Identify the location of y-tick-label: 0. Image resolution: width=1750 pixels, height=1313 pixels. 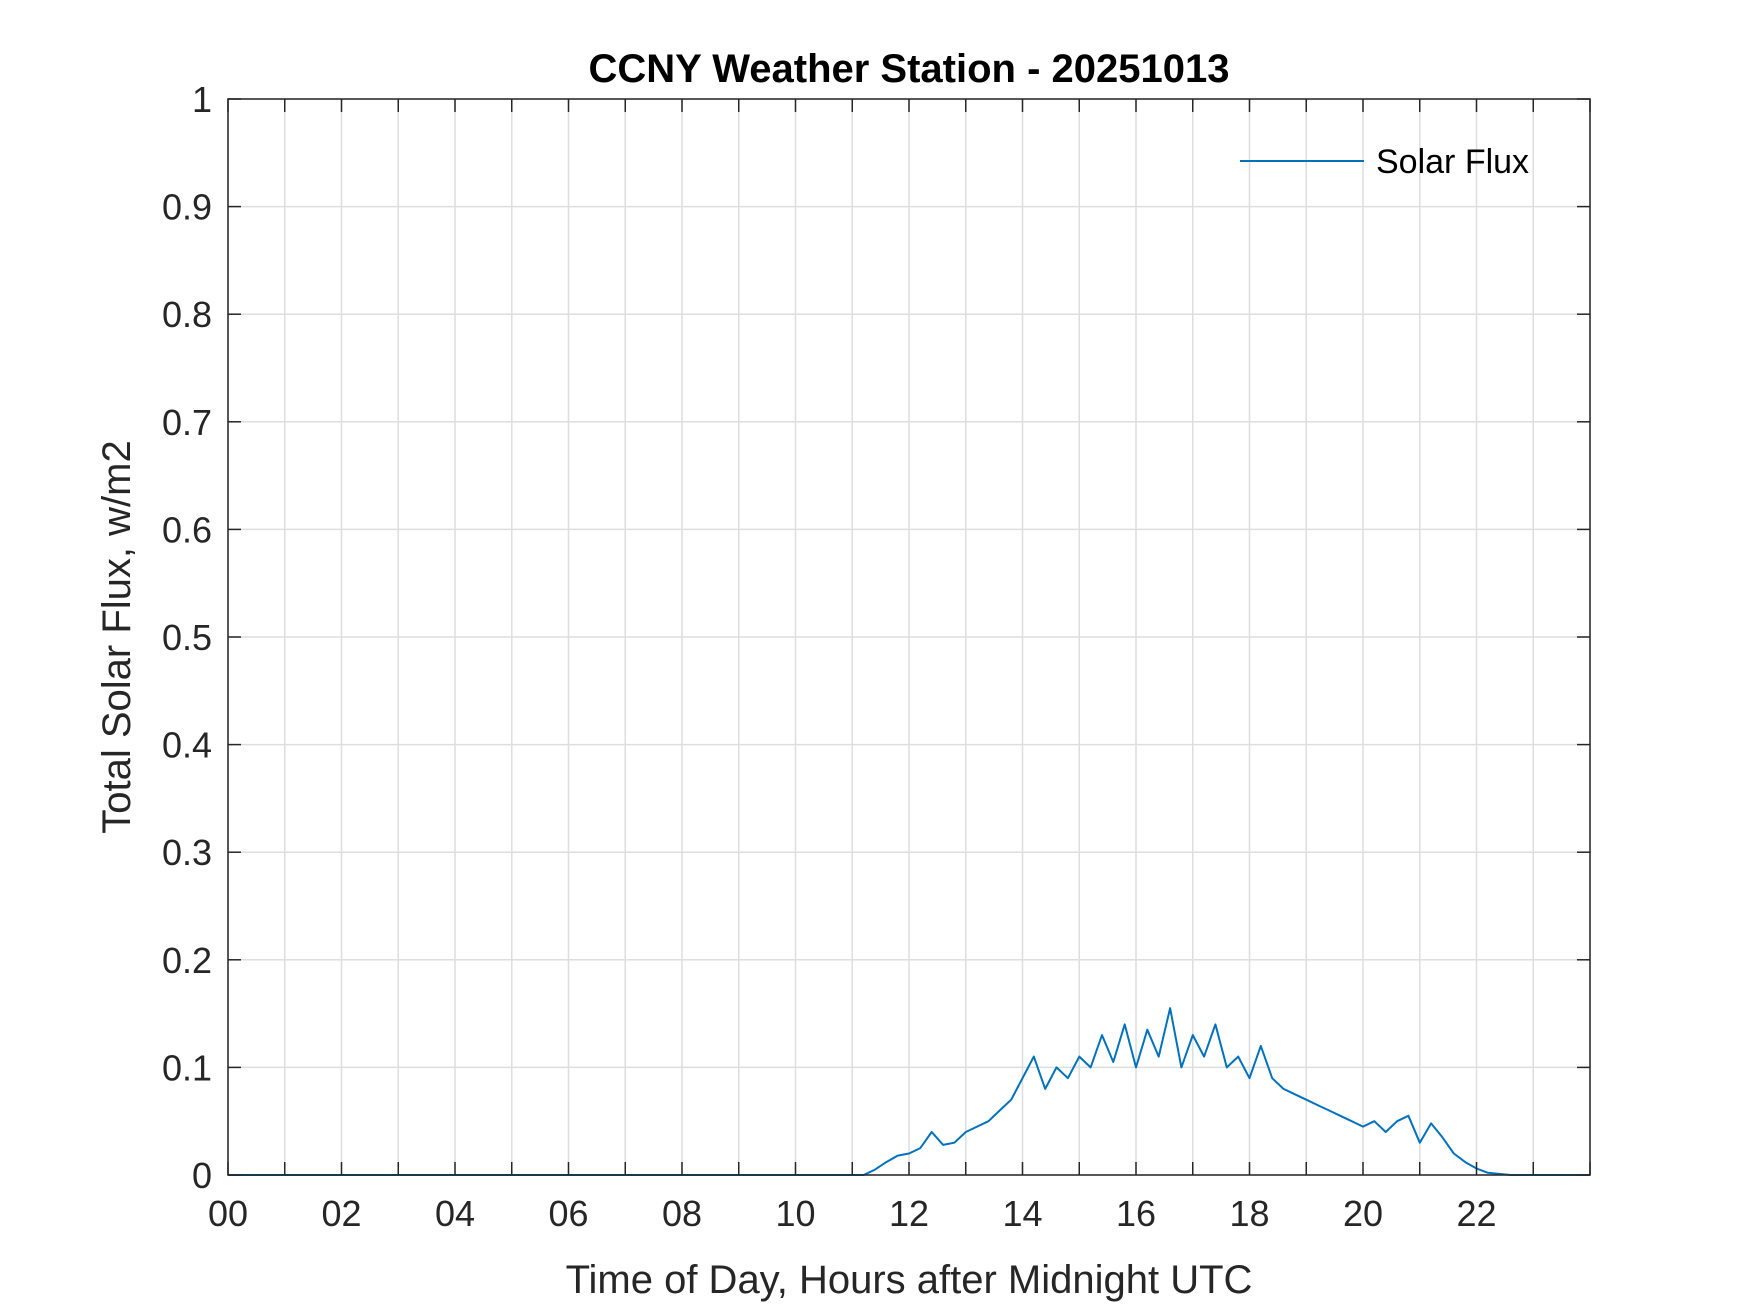
(202, 1175).